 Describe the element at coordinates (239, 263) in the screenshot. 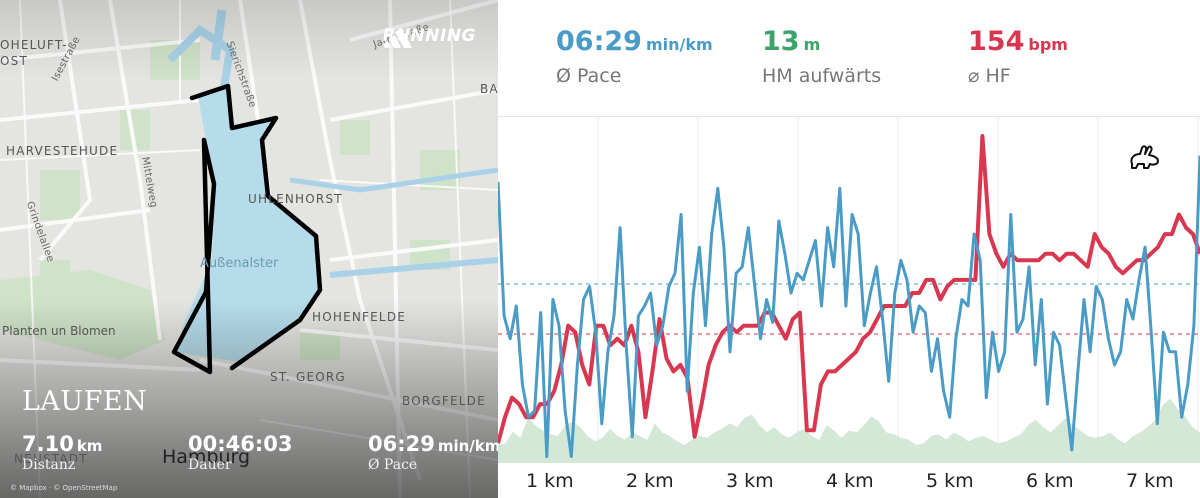

I see `map-label-aussenalster: Außenalster` at that location.